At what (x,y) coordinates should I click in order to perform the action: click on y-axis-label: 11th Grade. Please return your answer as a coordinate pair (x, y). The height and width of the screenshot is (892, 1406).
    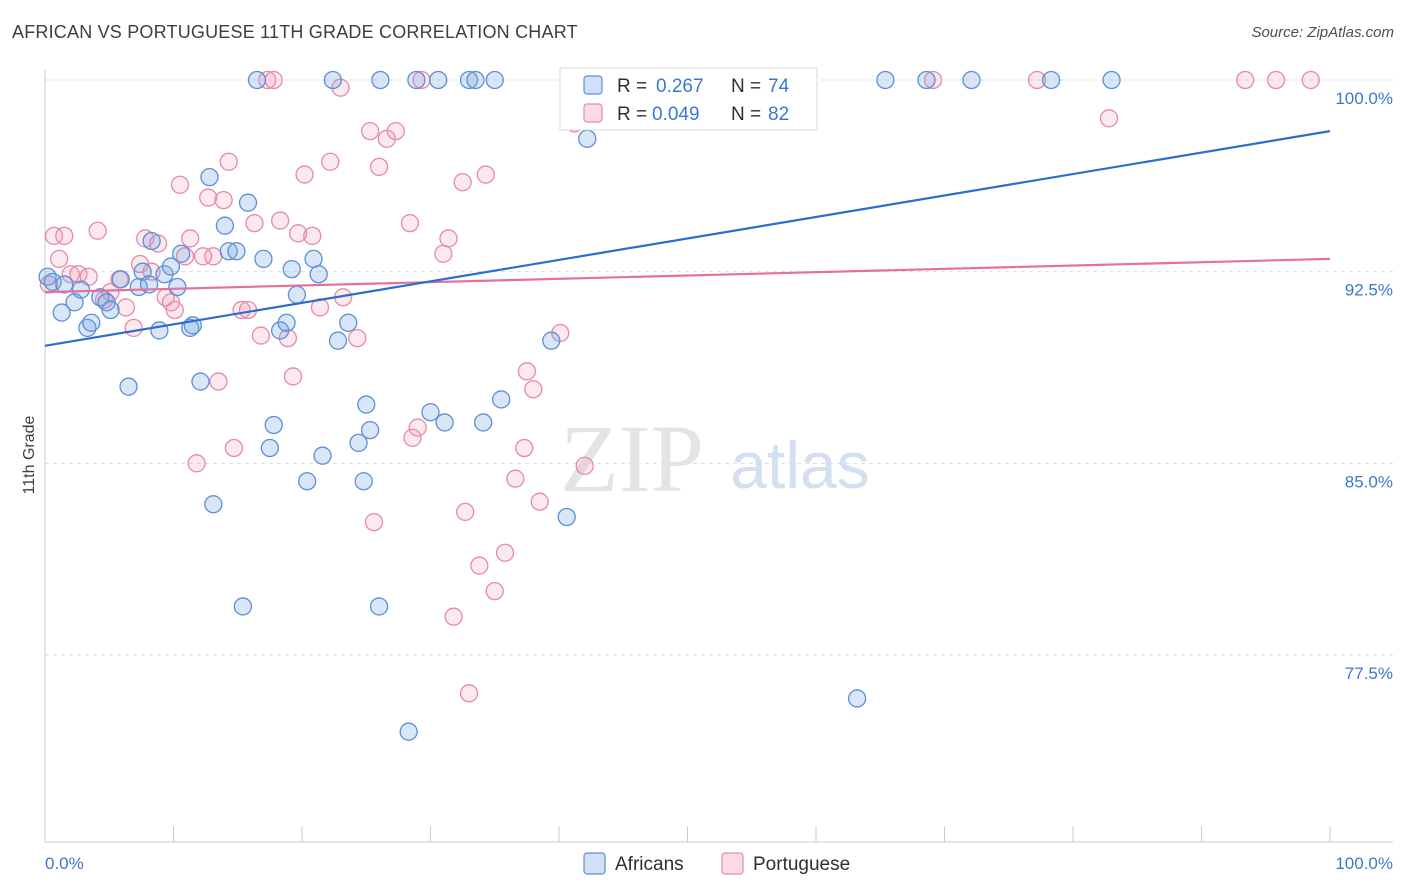
    Looking at the image, I should click on (29, 454).